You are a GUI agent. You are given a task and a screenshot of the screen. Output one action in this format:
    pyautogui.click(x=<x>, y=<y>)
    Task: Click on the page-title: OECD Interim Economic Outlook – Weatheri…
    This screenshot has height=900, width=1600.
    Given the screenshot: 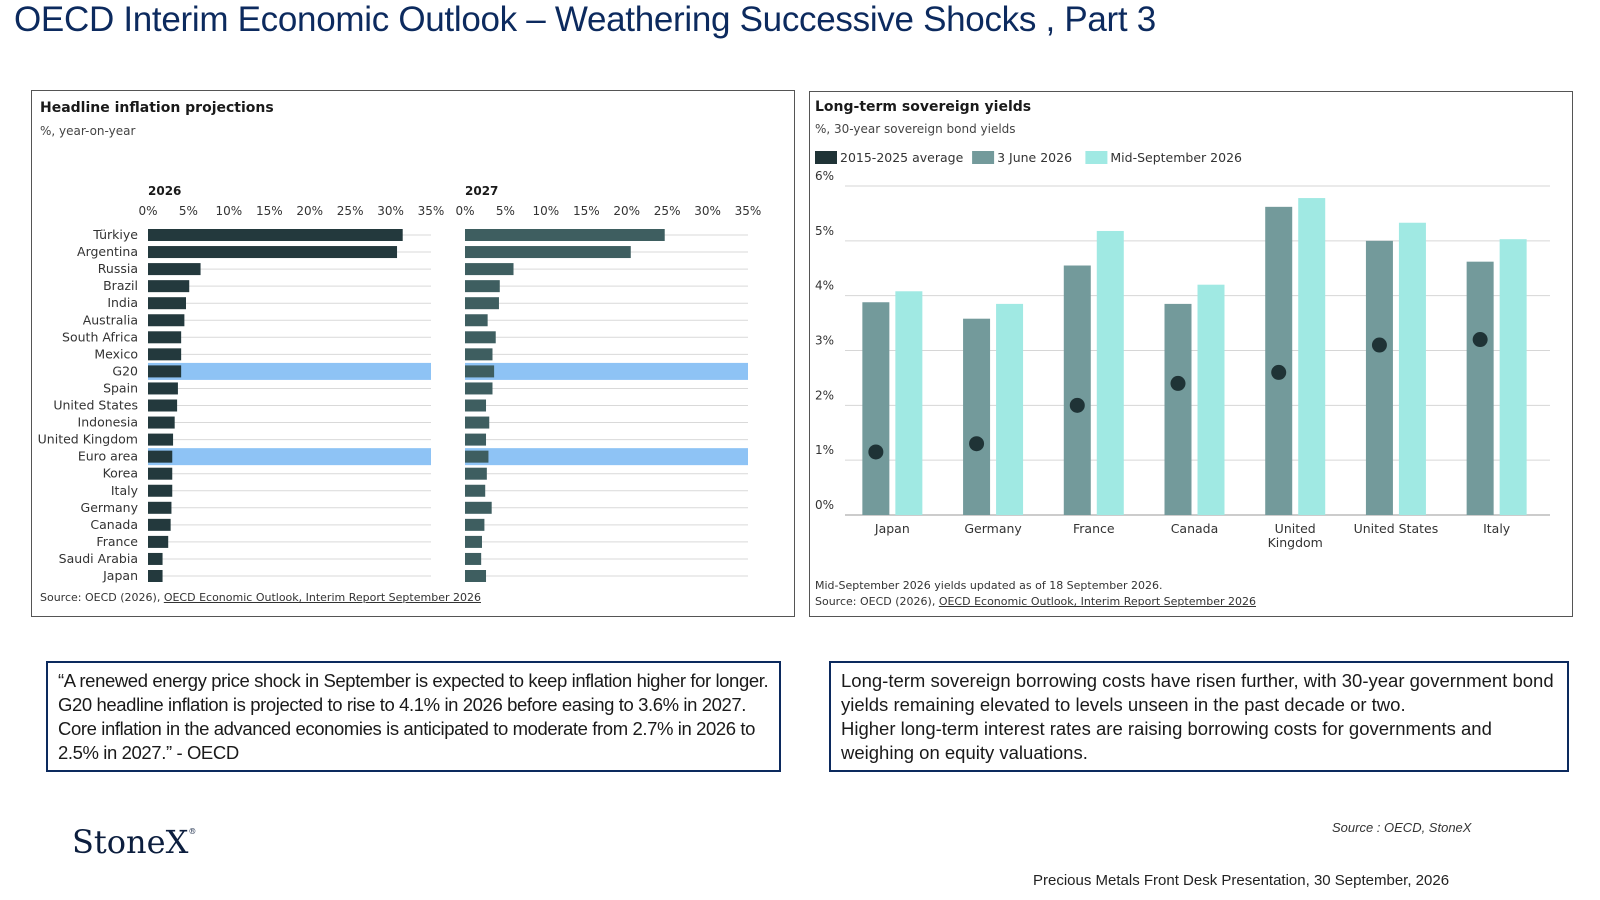 What is the action you would take?
    pyautogui.click(x=585, y=19)
    